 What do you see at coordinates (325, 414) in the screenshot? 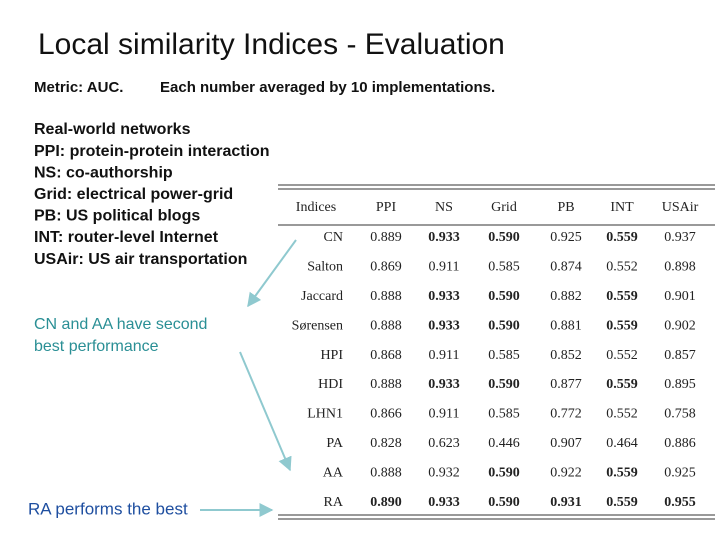
I see `table-cell: LHN1` at bounding box center [325, 414].